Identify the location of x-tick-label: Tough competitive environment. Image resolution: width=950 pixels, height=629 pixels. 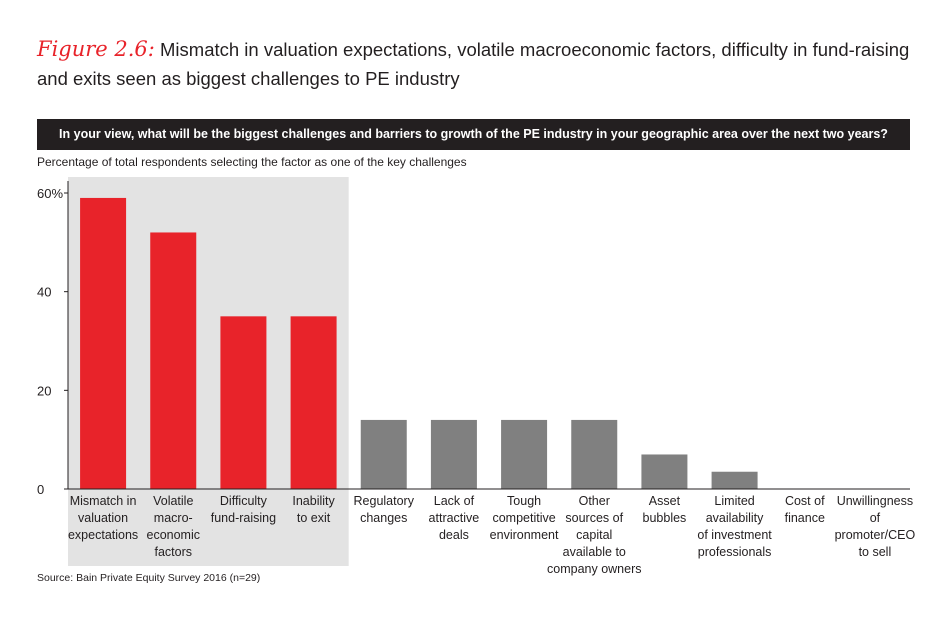
(524, 518).